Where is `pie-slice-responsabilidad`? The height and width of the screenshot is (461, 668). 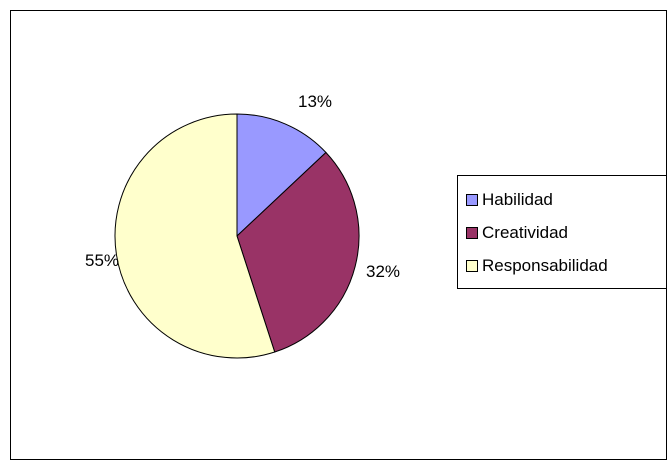 pie-slice-responsabilidad is located at coordinates (195, 236).